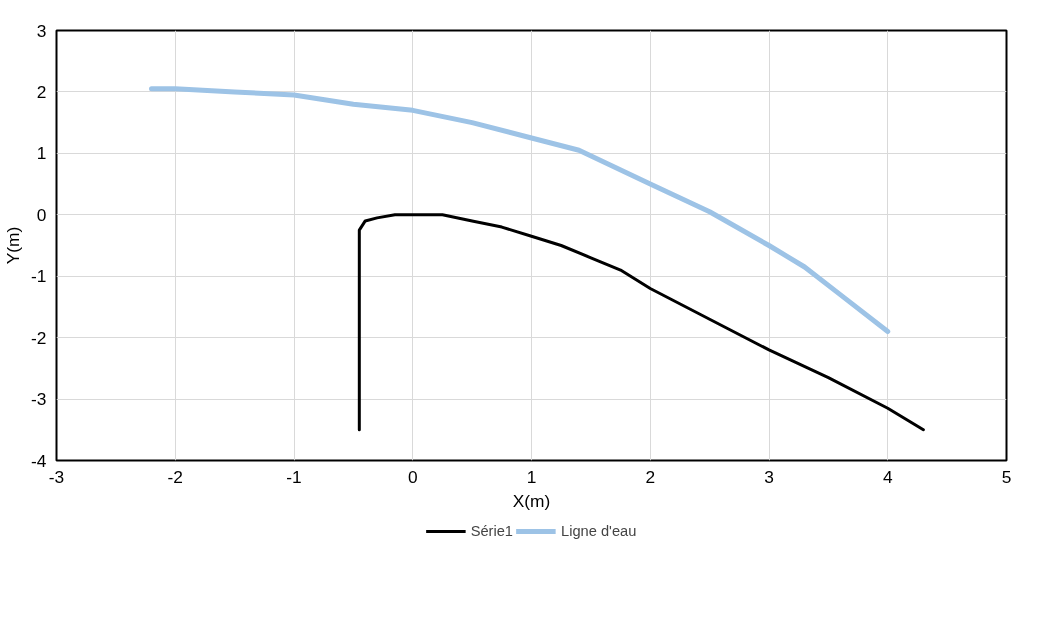 The width and height of the screenshot is (1052, 643). What do you see at coordinates (650, 476) in the screenshot?
I see `x-tick-label: 2` at bounding box center [650, 476].